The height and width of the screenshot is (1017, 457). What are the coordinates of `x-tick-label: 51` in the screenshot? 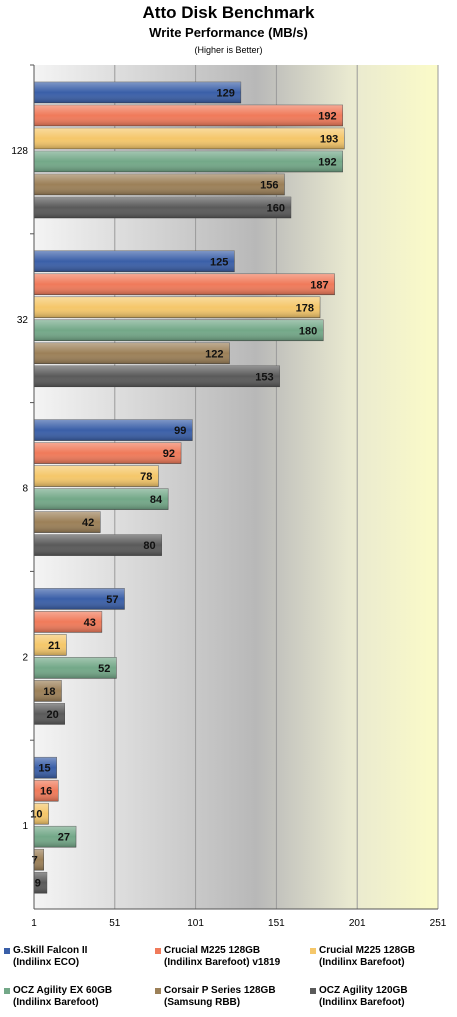 It's located at (115, 923).